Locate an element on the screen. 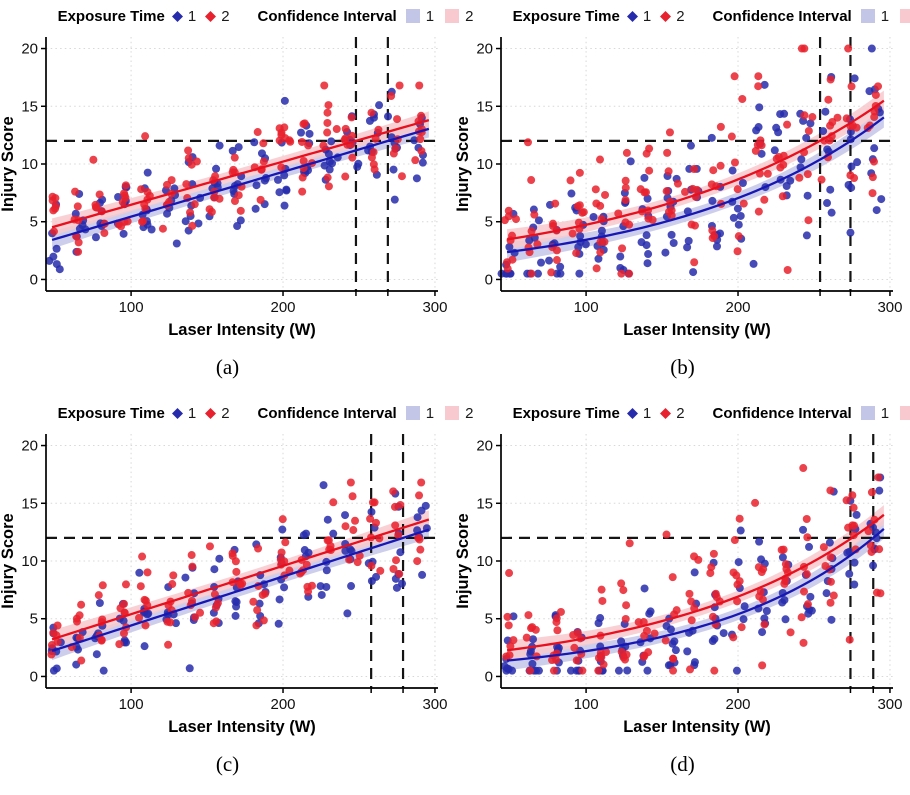 The width and height of the screenshot is (910, 795). panel-caption: (c) is located at coordinates (227, 764).